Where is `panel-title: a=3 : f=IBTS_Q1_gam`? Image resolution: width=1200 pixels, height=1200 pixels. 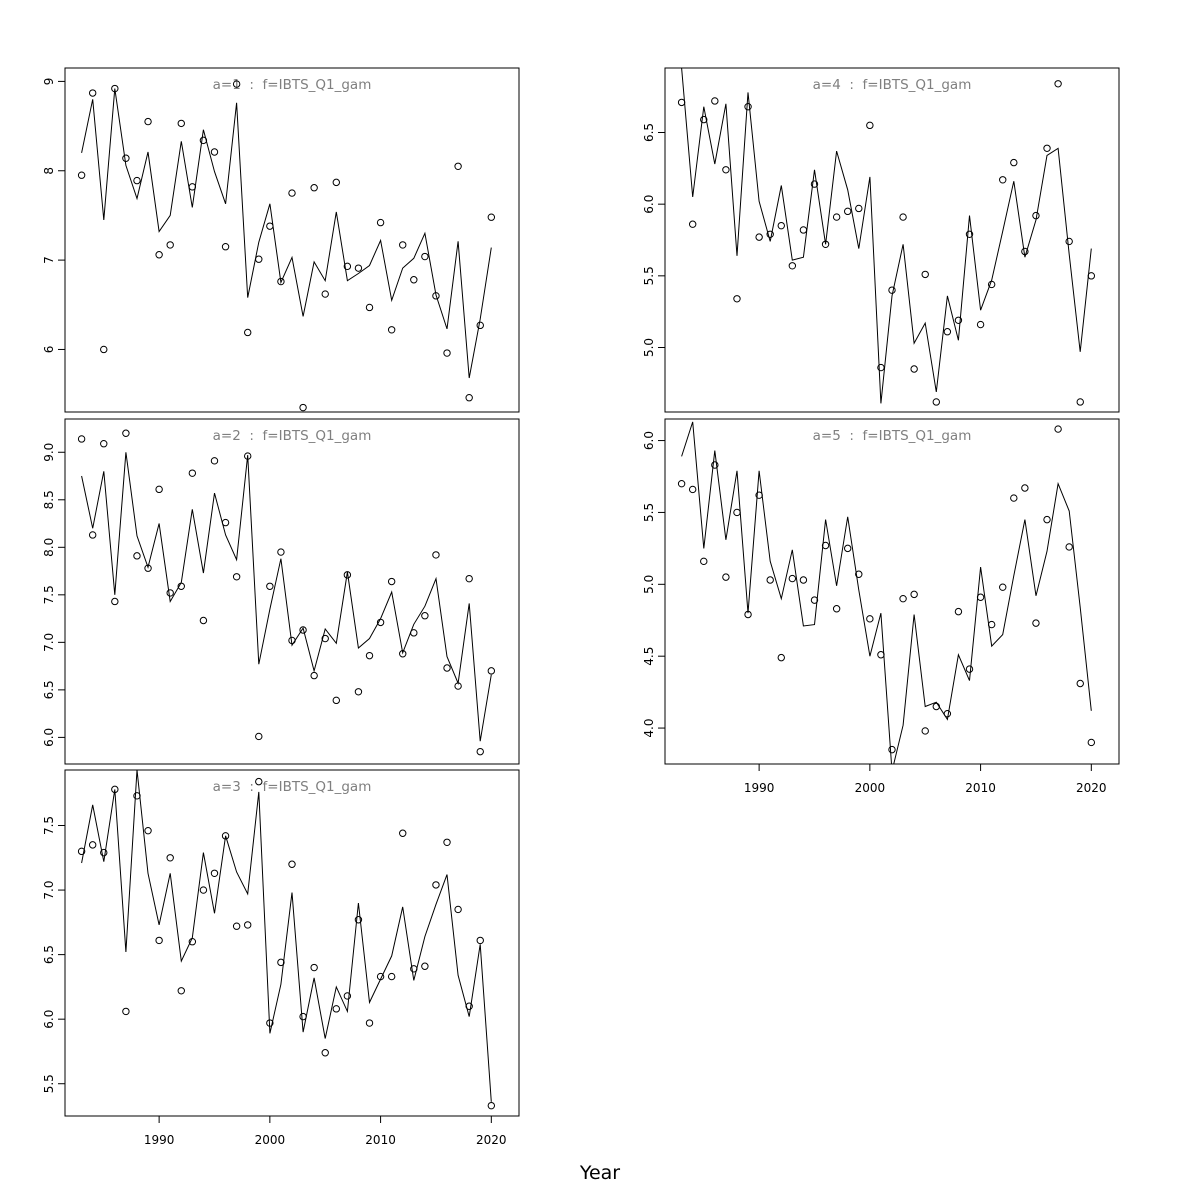 panel-title: a=3 : f=IBTS_Q1_gam is located at coordinates (292, 787).